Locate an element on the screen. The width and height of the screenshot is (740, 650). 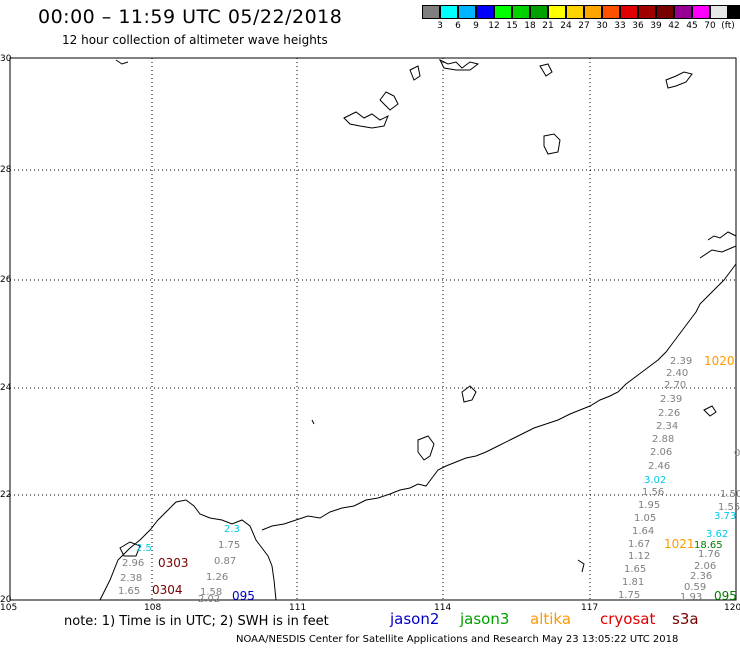
satellite-altika: altika is located at coordinates (551, 619).